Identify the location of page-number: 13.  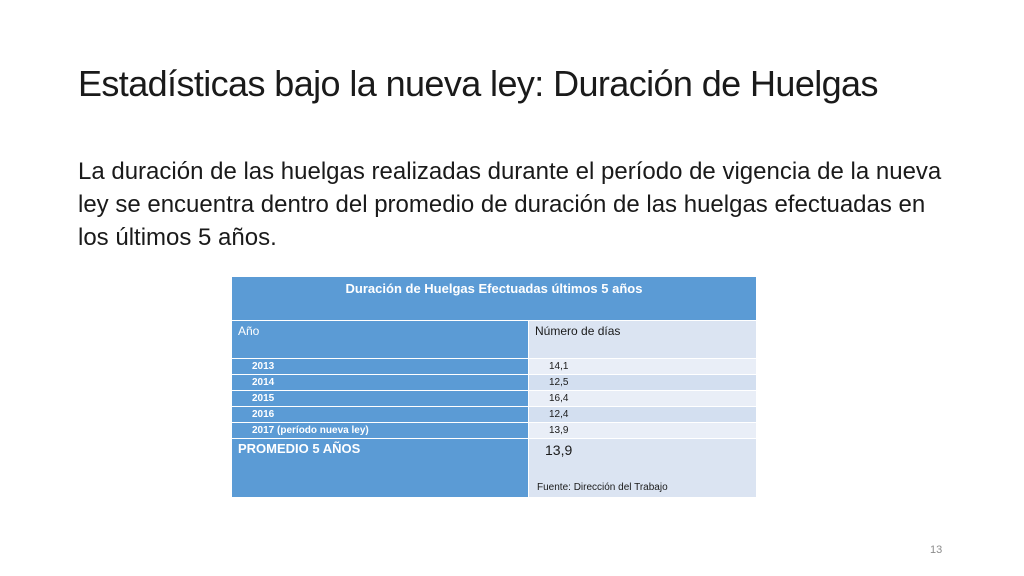
(936, 550).